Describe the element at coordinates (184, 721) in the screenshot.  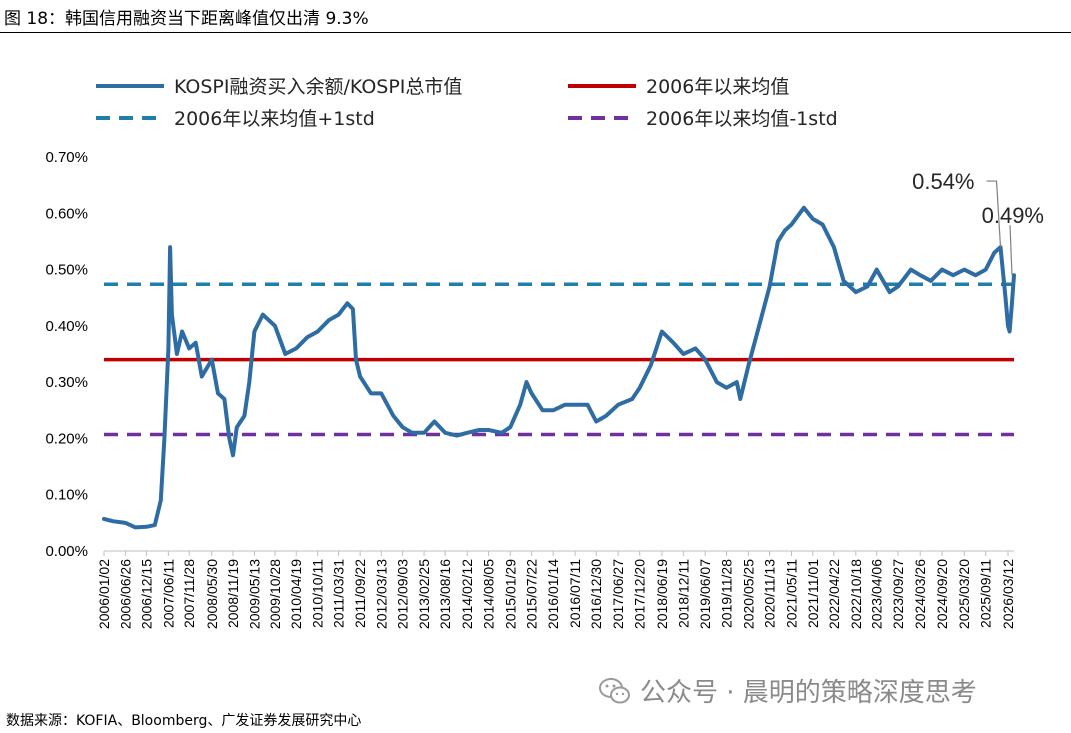
I see `source-note: 数据来源：KOFIA、Bloomberg、广发证券发展研究中心` at that location.